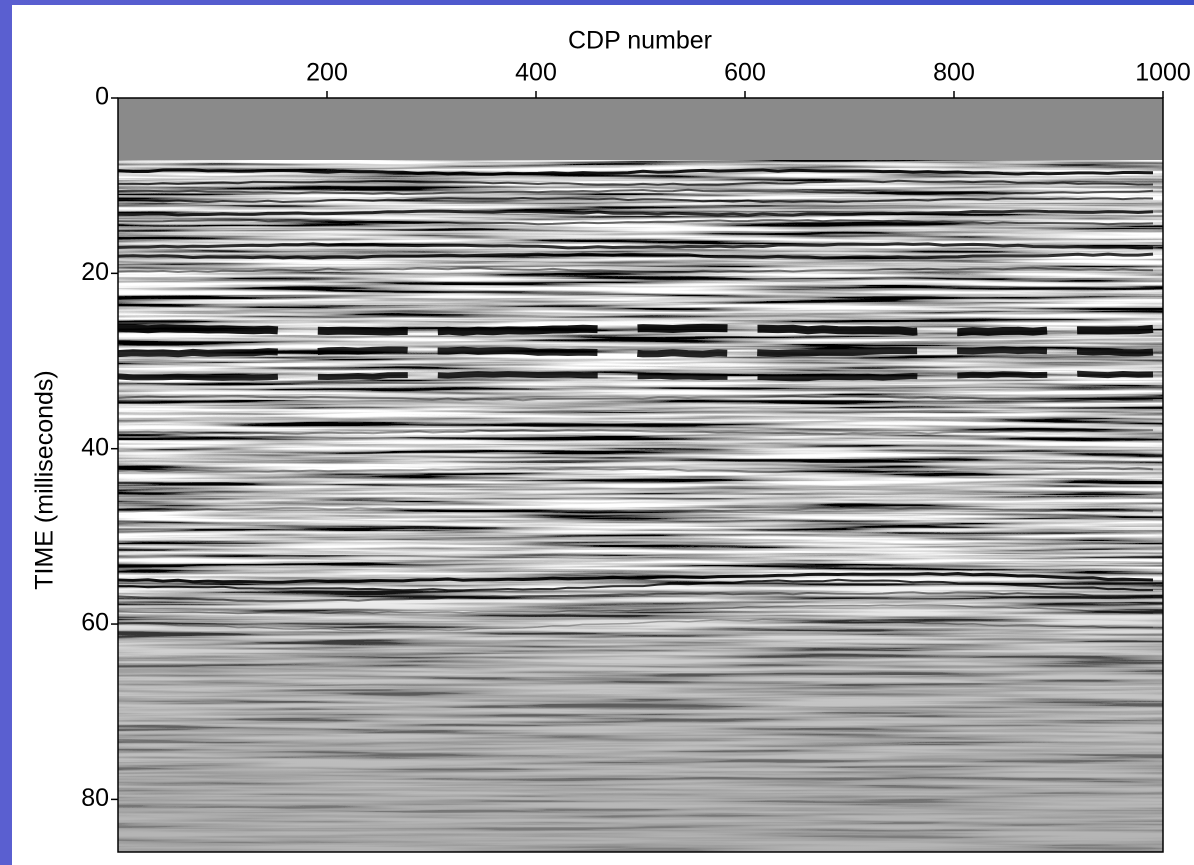 The image size is (1194, 865). Describe the element at coordinates (954, 73) in the screenshot. I see `x-tick-label: 800` at that location.